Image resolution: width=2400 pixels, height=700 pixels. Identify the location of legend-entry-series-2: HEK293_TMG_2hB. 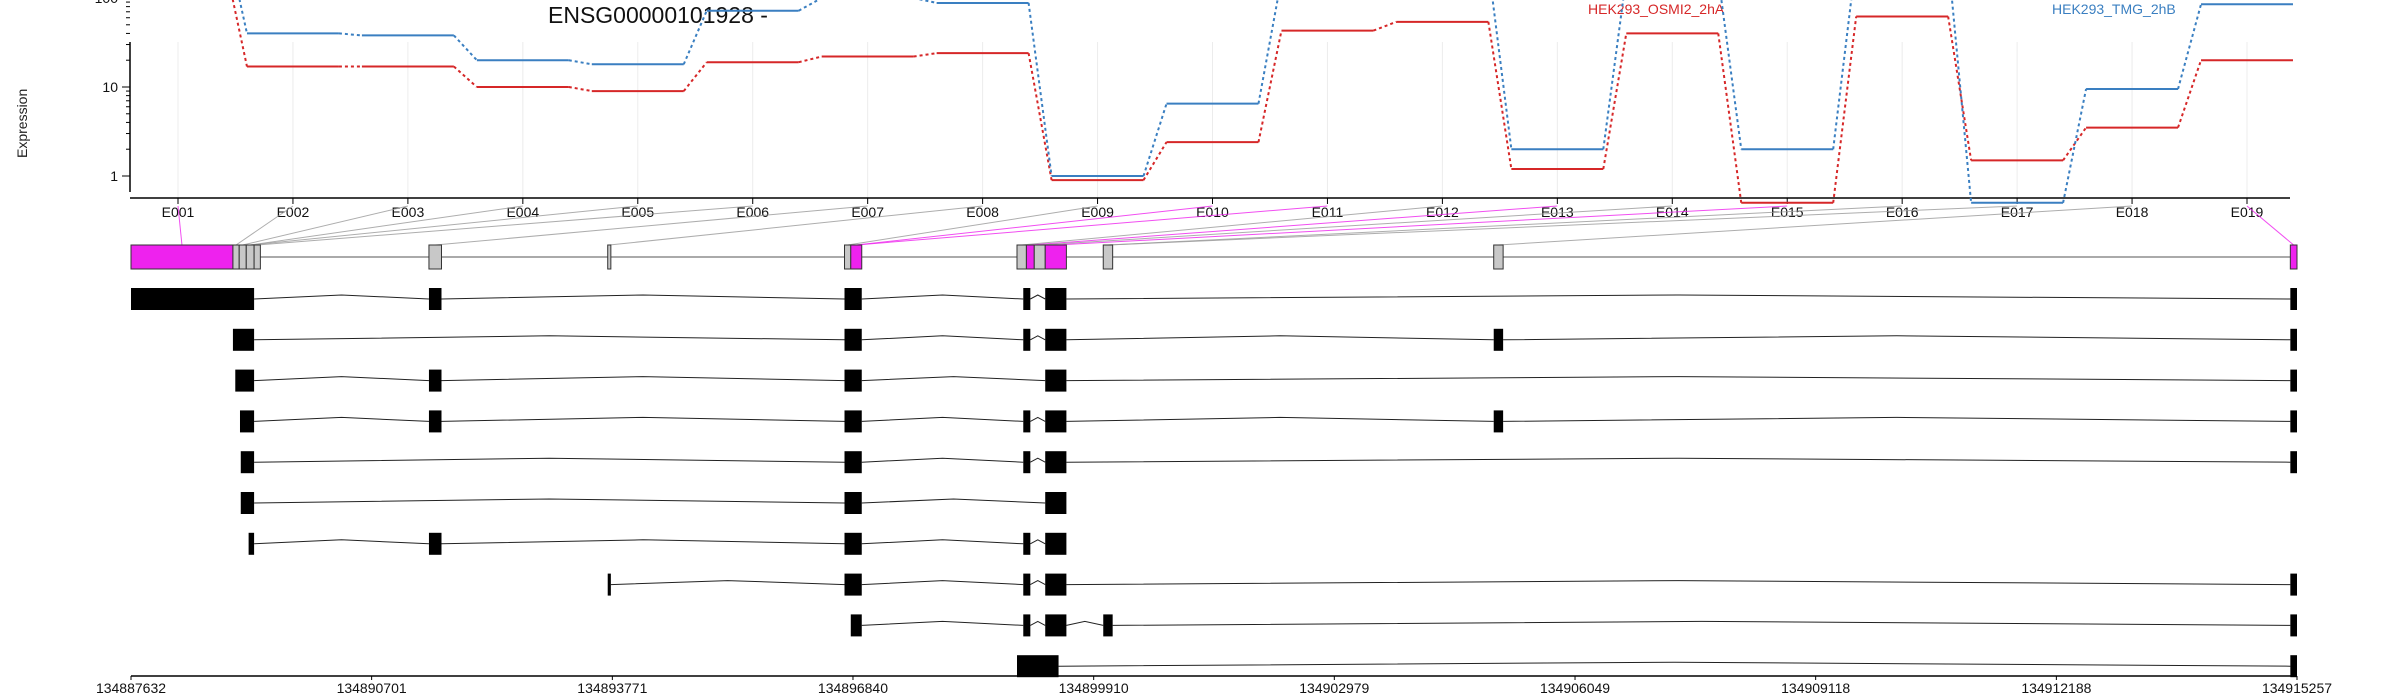
(2114, 9).